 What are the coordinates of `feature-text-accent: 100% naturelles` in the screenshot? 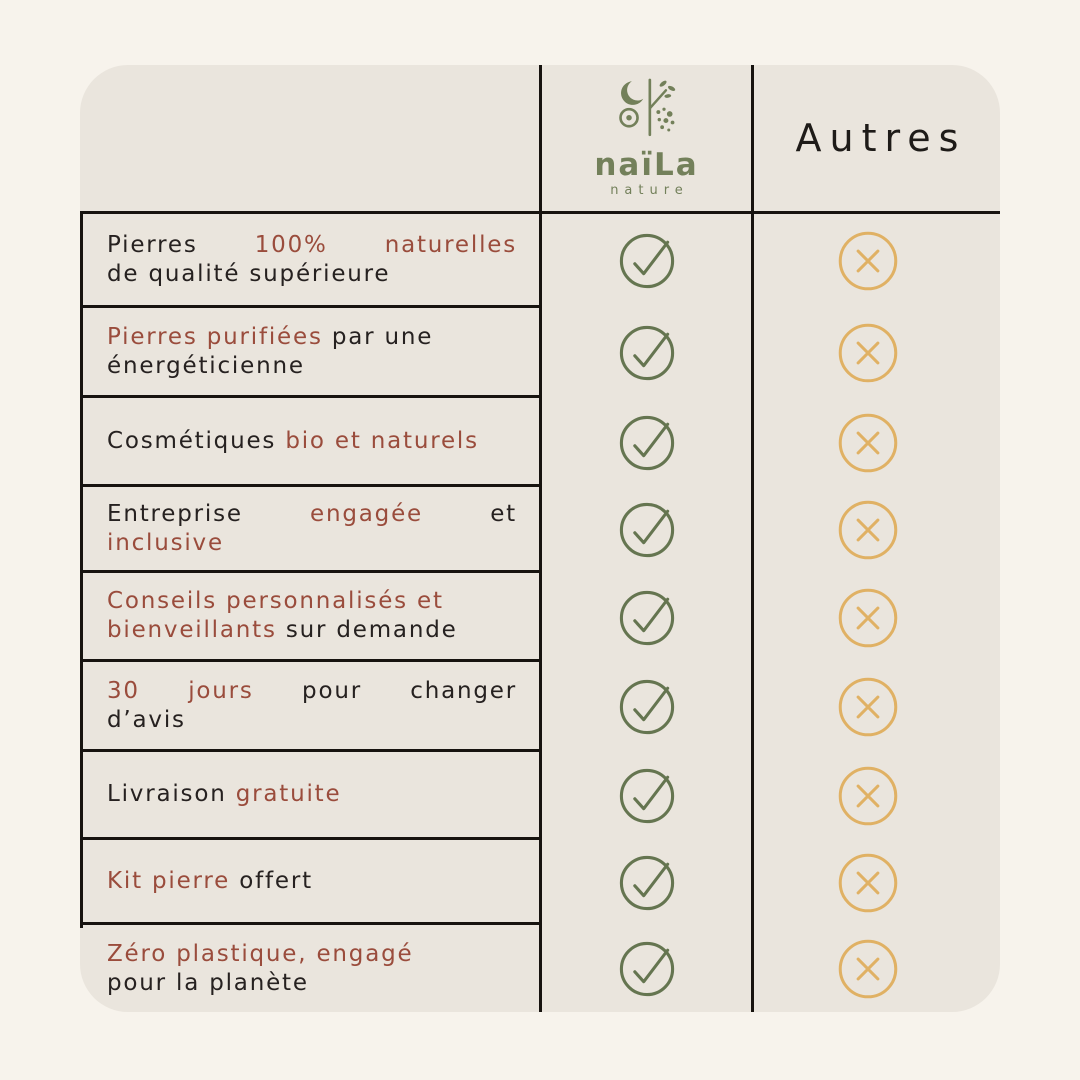 It's located at (385, 244).